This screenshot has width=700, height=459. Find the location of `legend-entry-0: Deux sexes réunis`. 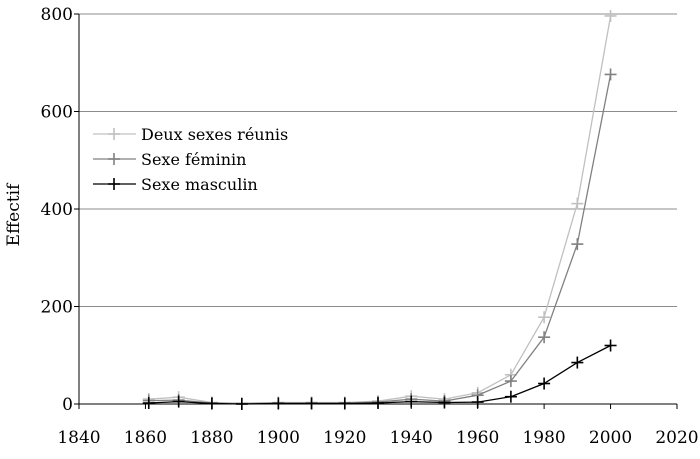

legend-entry-0: Deux sexes réunis is located at coordinates (190, 134).